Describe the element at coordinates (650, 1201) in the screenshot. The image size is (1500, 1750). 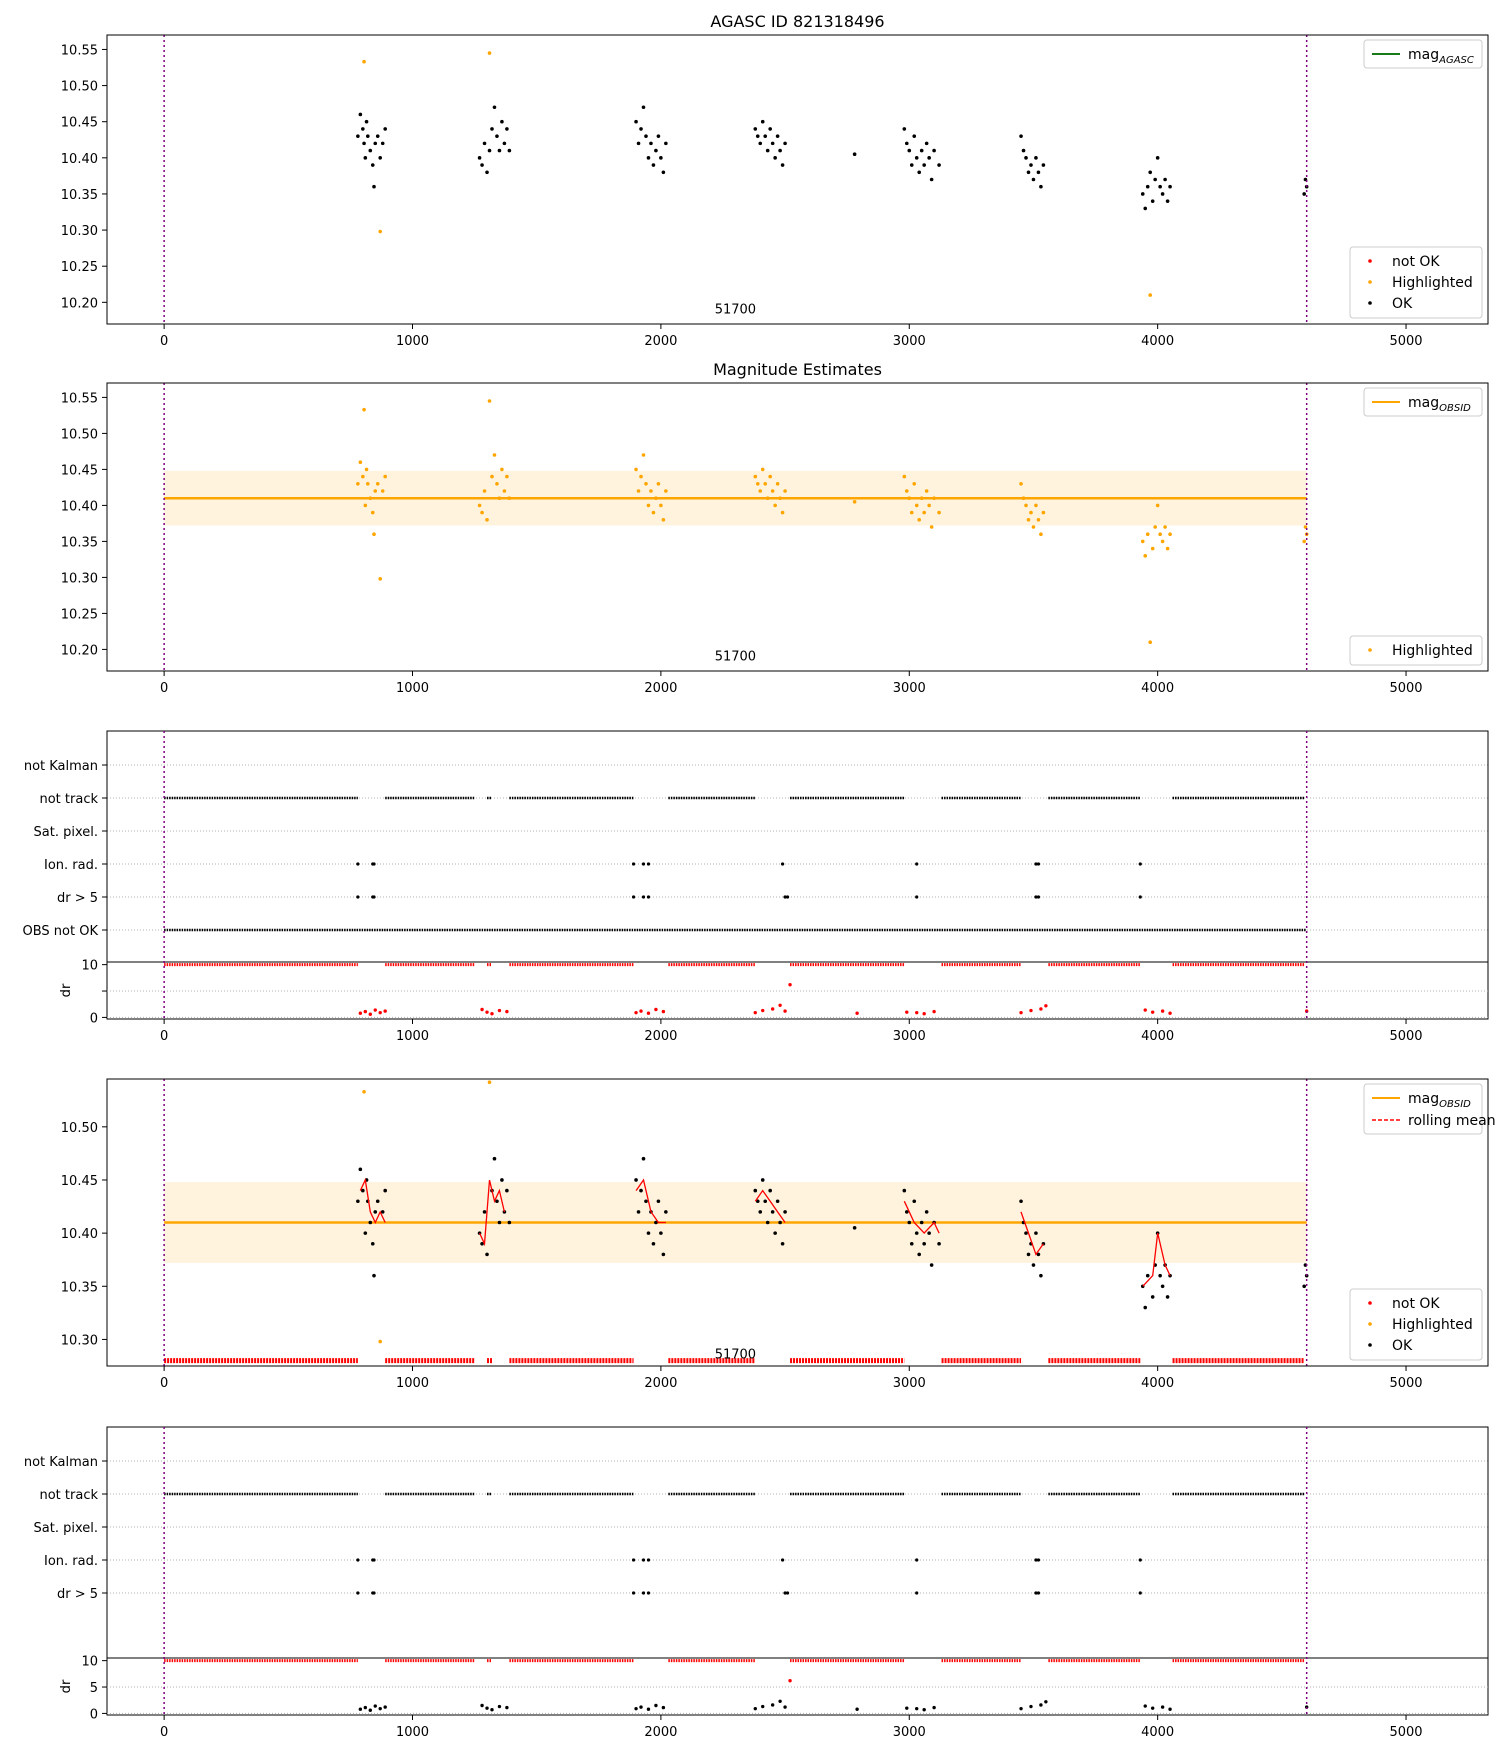
I see `rolling-mean-line` at that location.